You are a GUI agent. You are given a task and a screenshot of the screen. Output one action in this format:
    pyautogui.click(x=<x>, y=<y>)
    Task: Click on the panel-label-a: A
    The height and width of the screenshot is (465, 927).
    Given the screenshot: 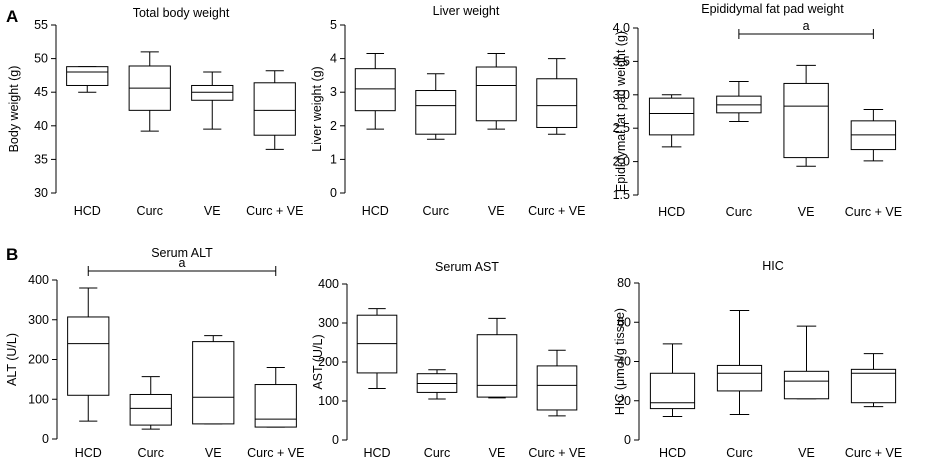 What is the action you would take?
    pyautogui.click(x=12, y=16)
    